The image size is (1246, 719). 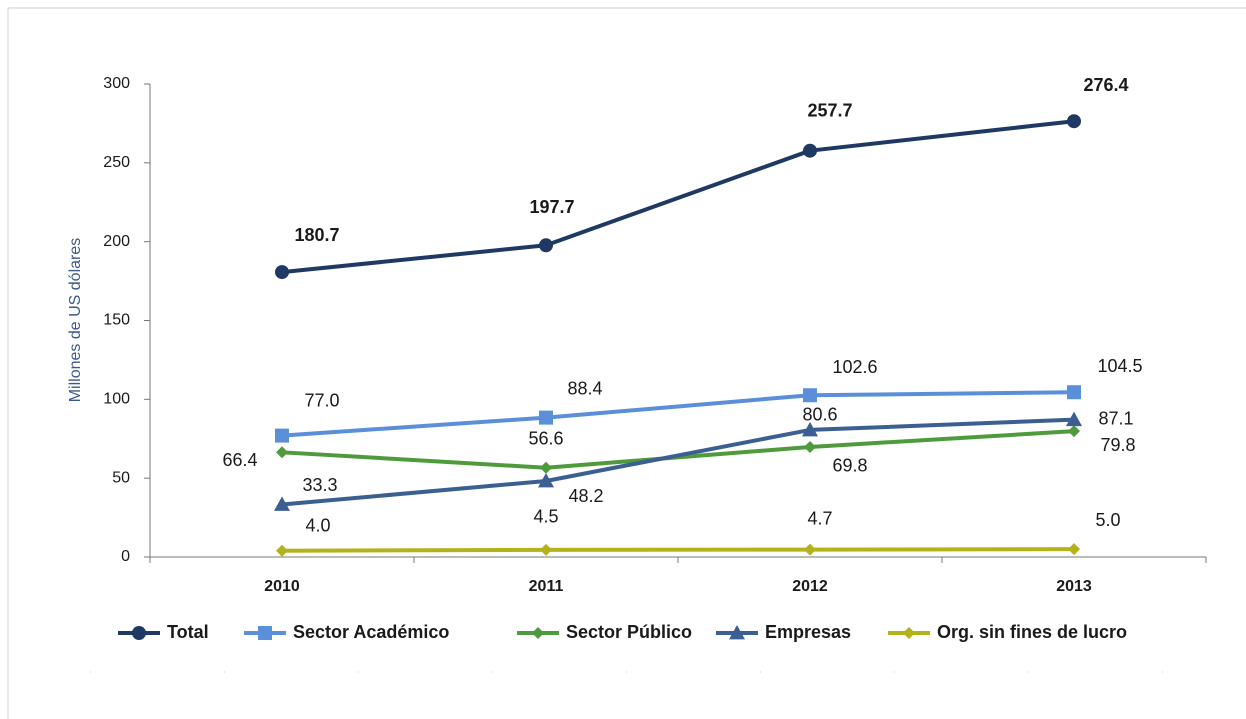 What do you see at coordinates (1117, 445) in the screenshot?
I see `data-label: 79.8` at bounding box center [1117, 445].